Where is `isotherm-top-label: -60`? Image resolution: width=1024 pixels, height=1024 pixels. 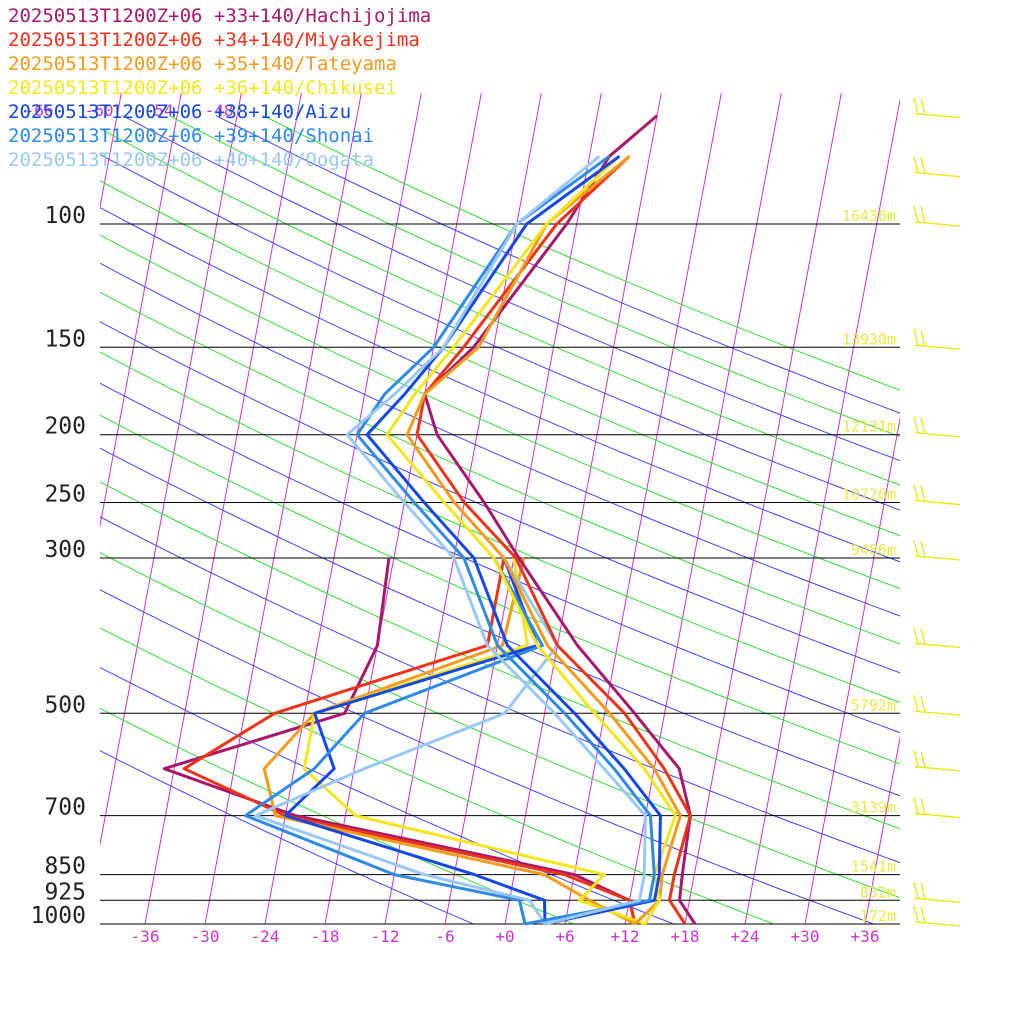
isotherm-top-label: -60 is located at coordinates (99, 110).